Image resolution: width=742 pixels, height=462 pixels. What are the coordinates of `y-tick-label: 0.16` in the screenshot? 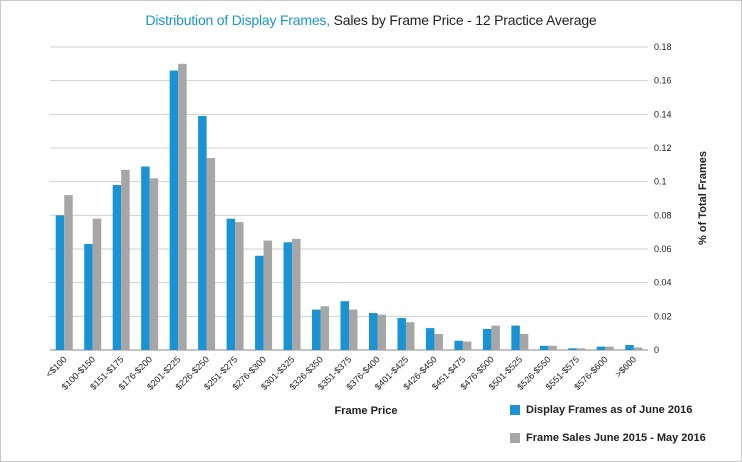 It's located at (663, 81).